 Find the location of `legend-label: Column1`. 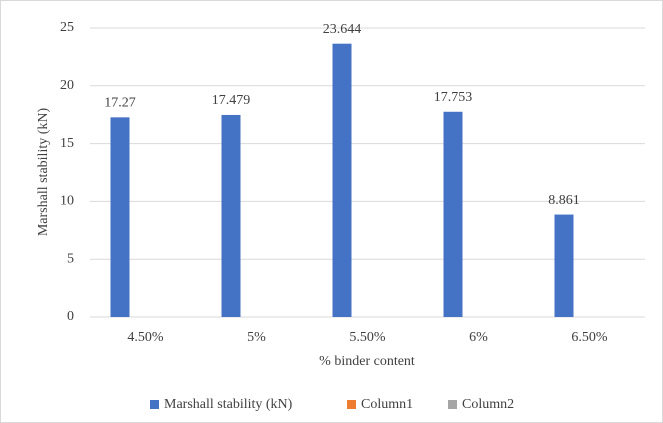

legend-label: Column1 is located at coordinates (387, 404).